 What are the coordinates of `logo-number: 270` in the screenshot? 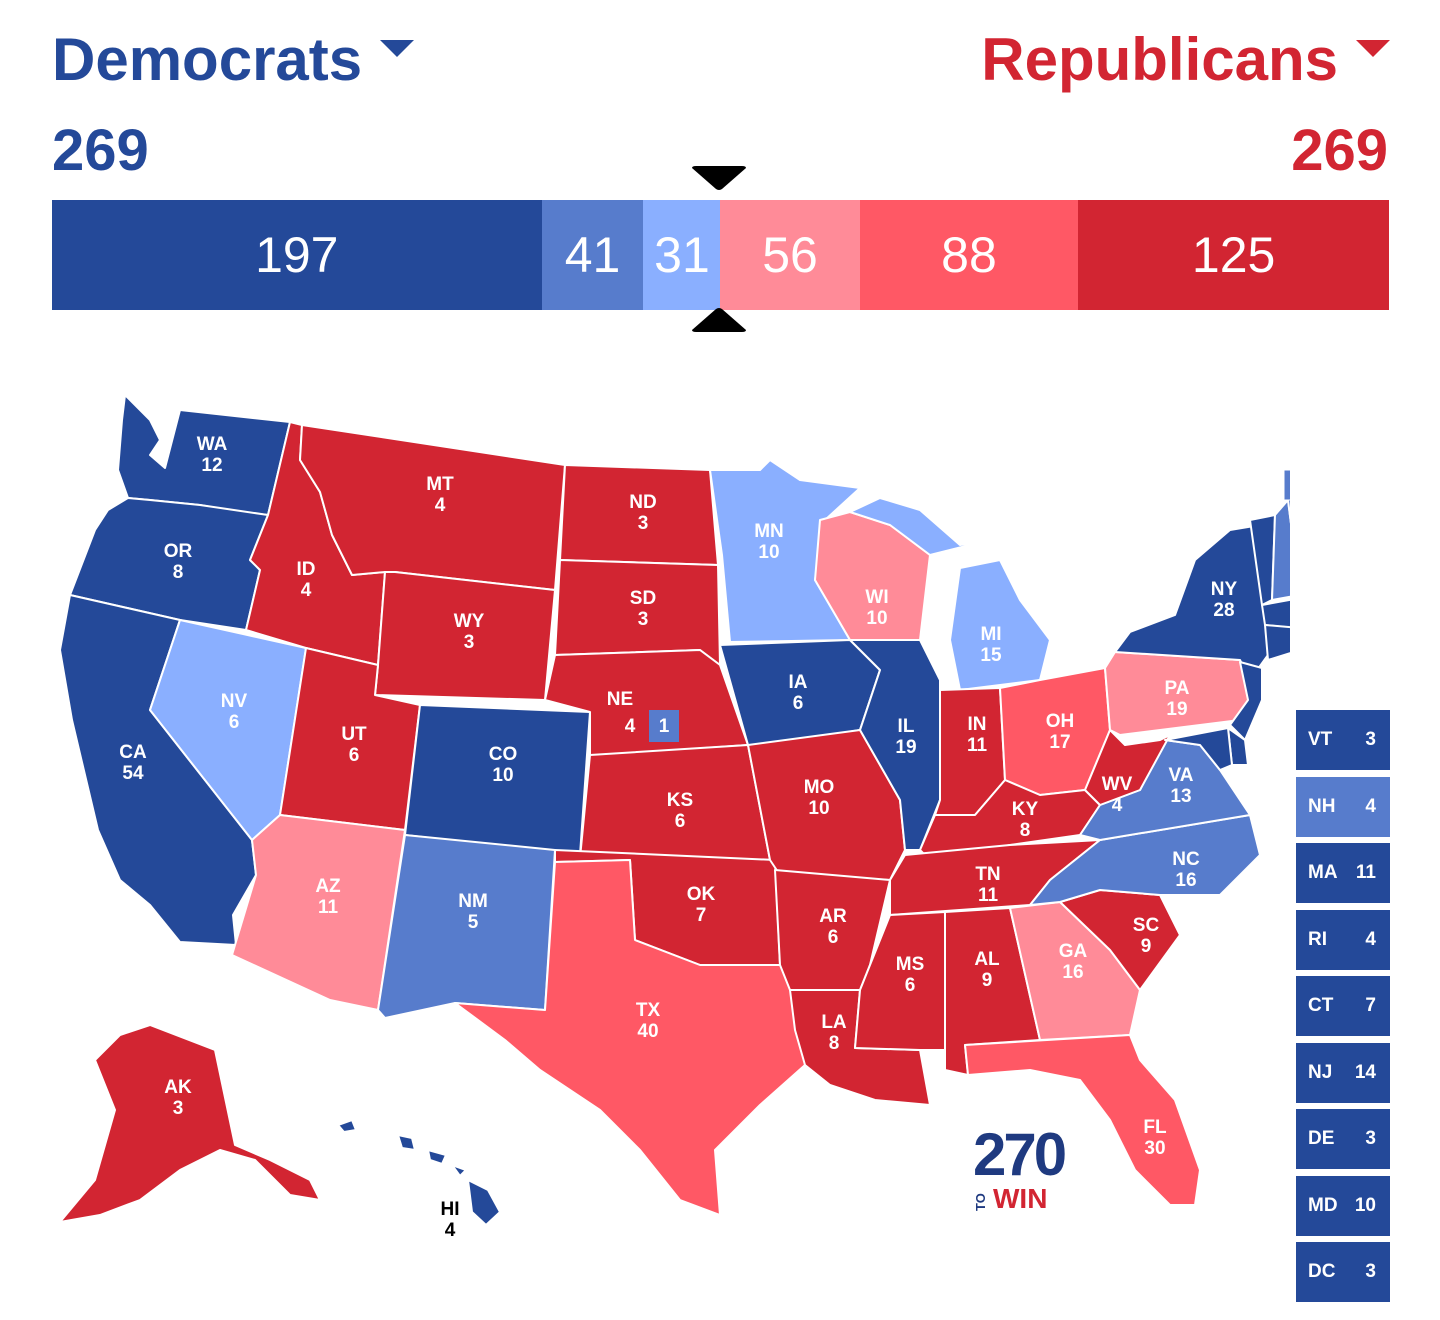 It's located at (1020, 1154).